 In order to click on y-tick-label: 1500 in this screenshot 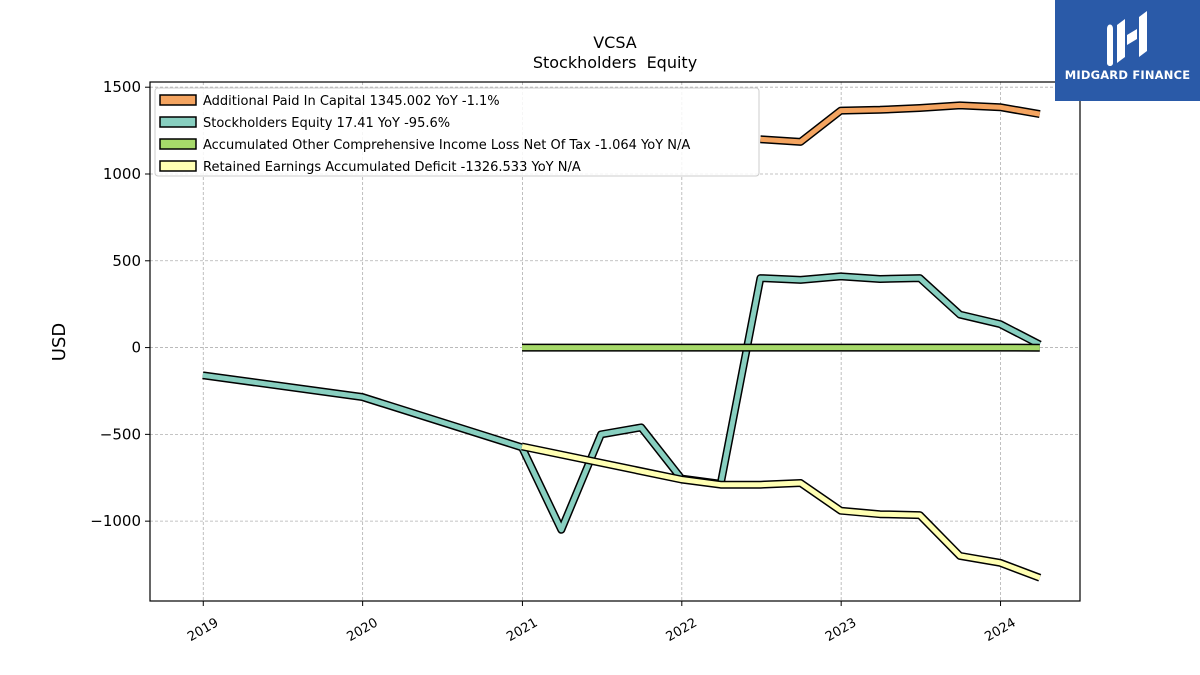, I will do `click(122, 87)`.